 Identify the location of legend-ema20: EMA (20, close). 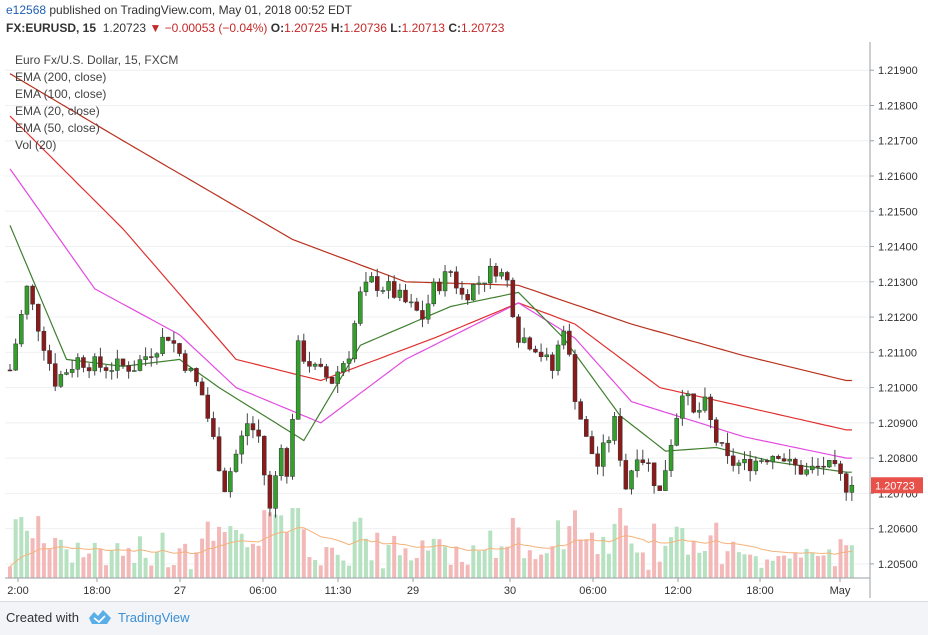
(57, 111).